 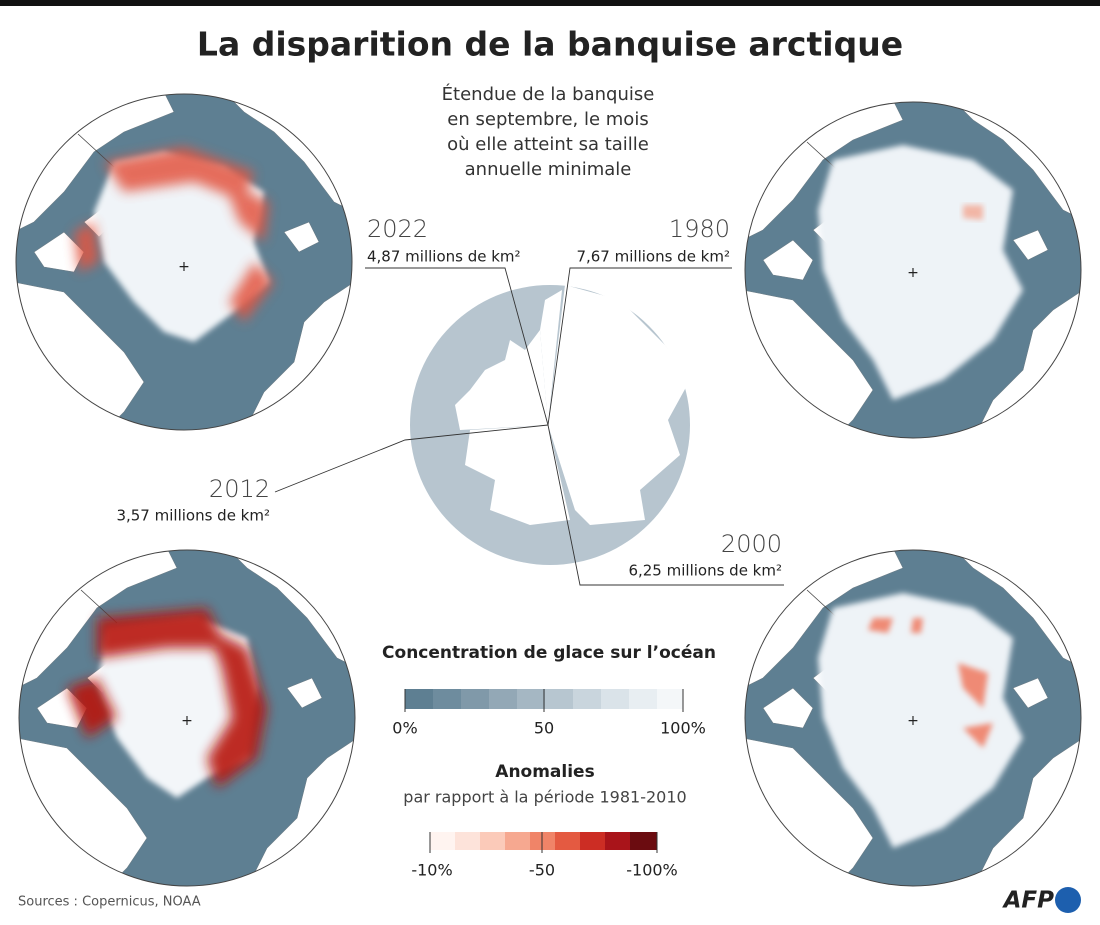 What do you see at coordinates (652, 870) in the screenshot?
I see `scale-label: -100%` at bounding box center [652, 870].